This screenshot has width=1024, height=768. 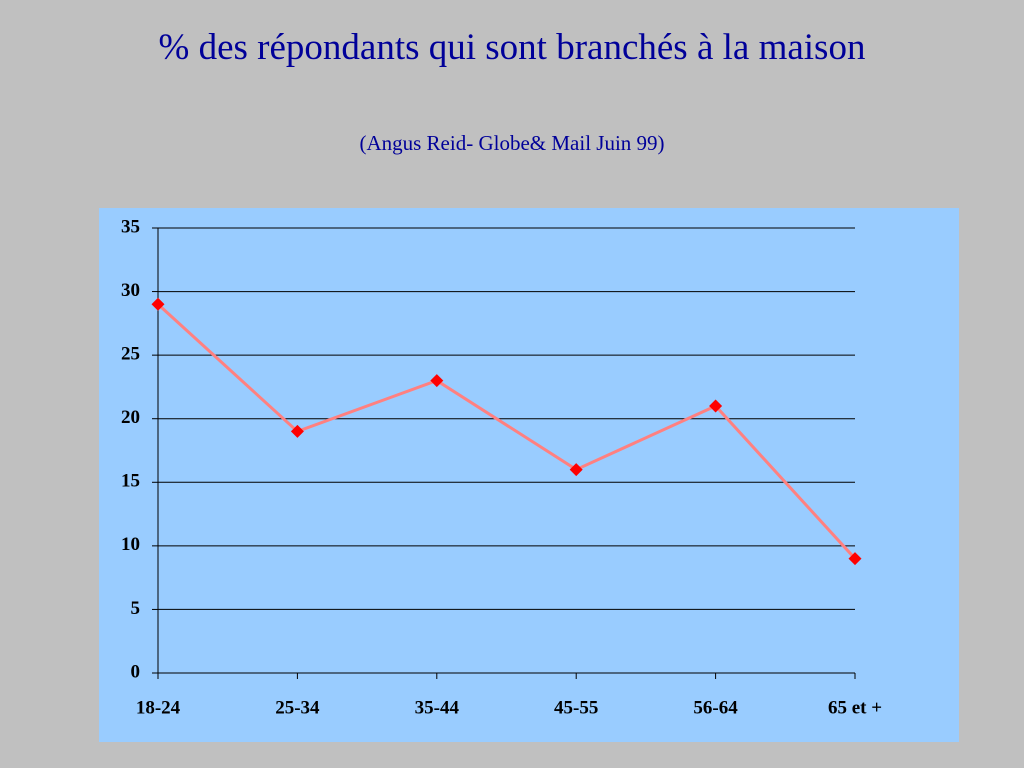 What do you see at coordinates (130, 544) in the screenshot?
I see `y-tick-label: 10` at bounding box center [130, 544].